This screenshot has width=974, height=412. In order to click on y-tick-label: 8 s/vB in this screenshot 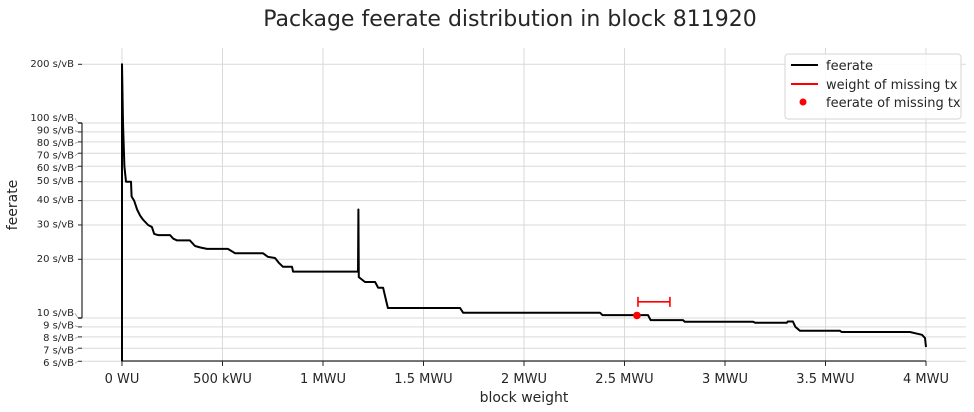, I will do `click(58, 338)`.